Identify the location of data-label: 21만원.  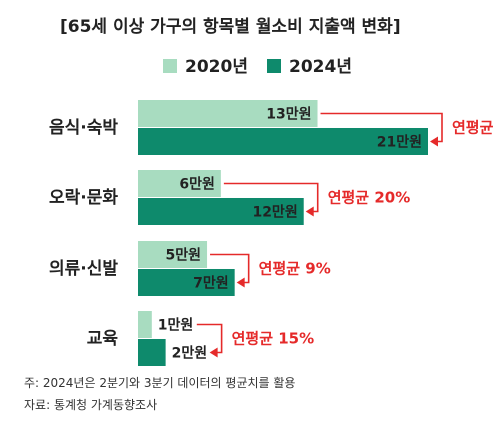
(399, 143).